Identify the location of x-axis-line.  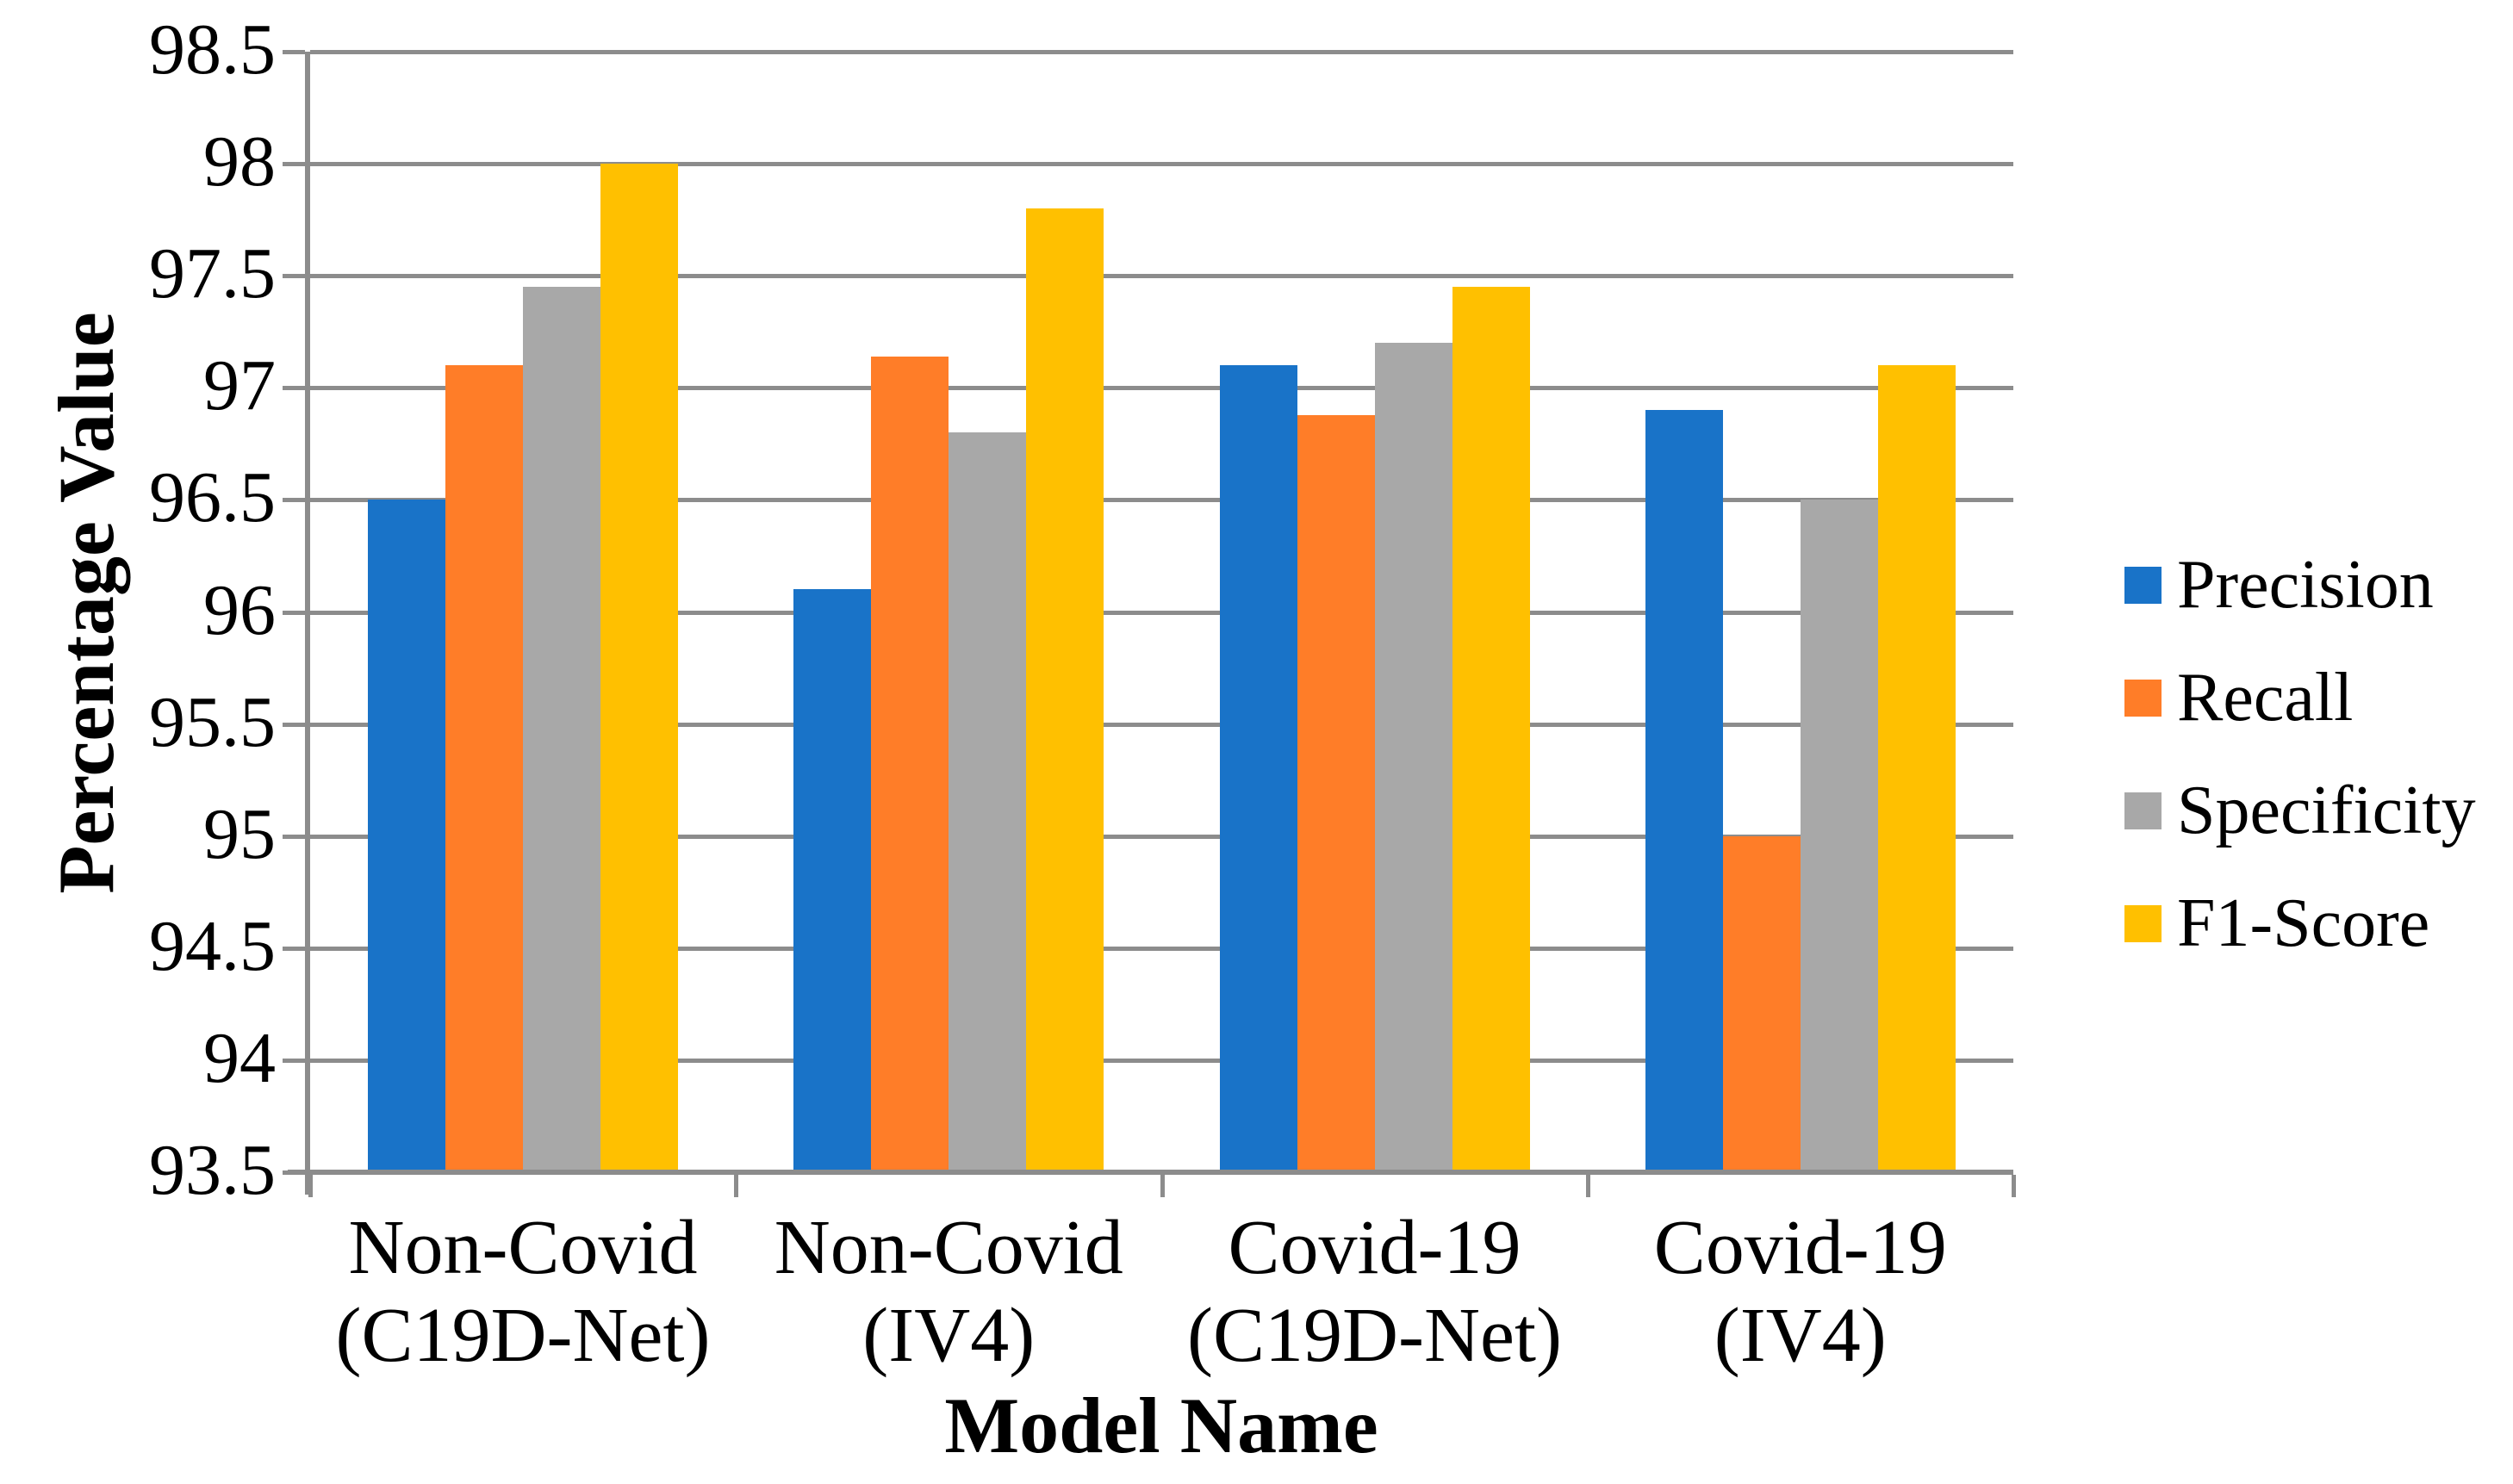
(1150, 1172).